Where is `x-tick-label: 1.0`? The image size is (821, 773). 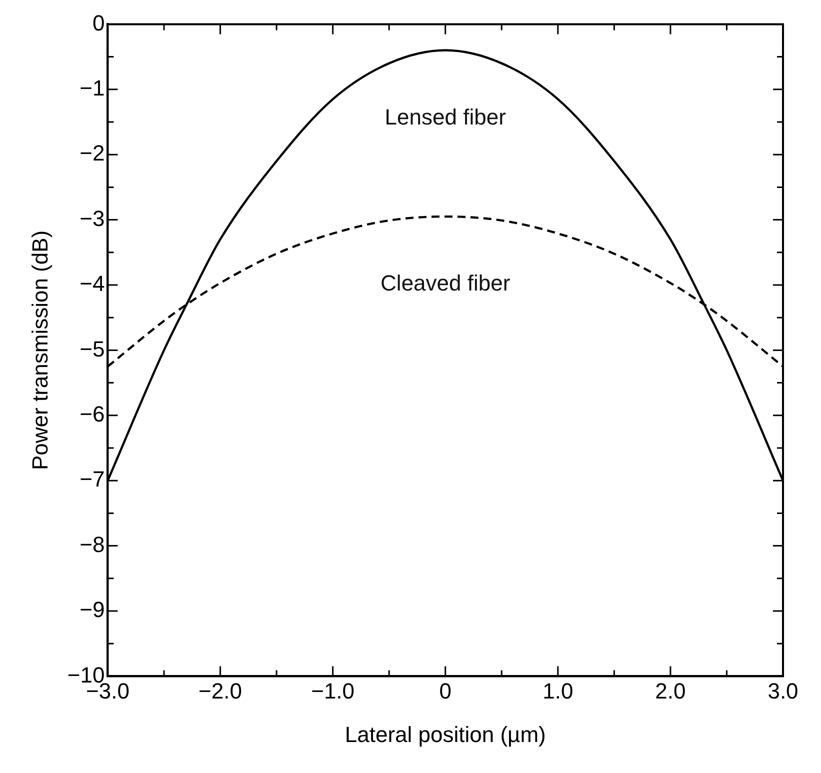
x-tick-label: 1.0 is located at coordinates (558, 691).